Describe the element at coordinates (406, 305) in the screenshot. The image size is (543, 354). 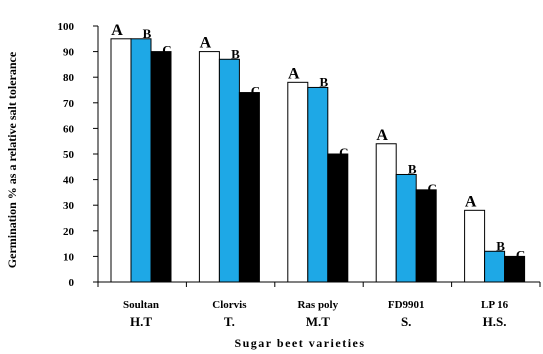
I see `x-tick-label: FD9901` at that location.